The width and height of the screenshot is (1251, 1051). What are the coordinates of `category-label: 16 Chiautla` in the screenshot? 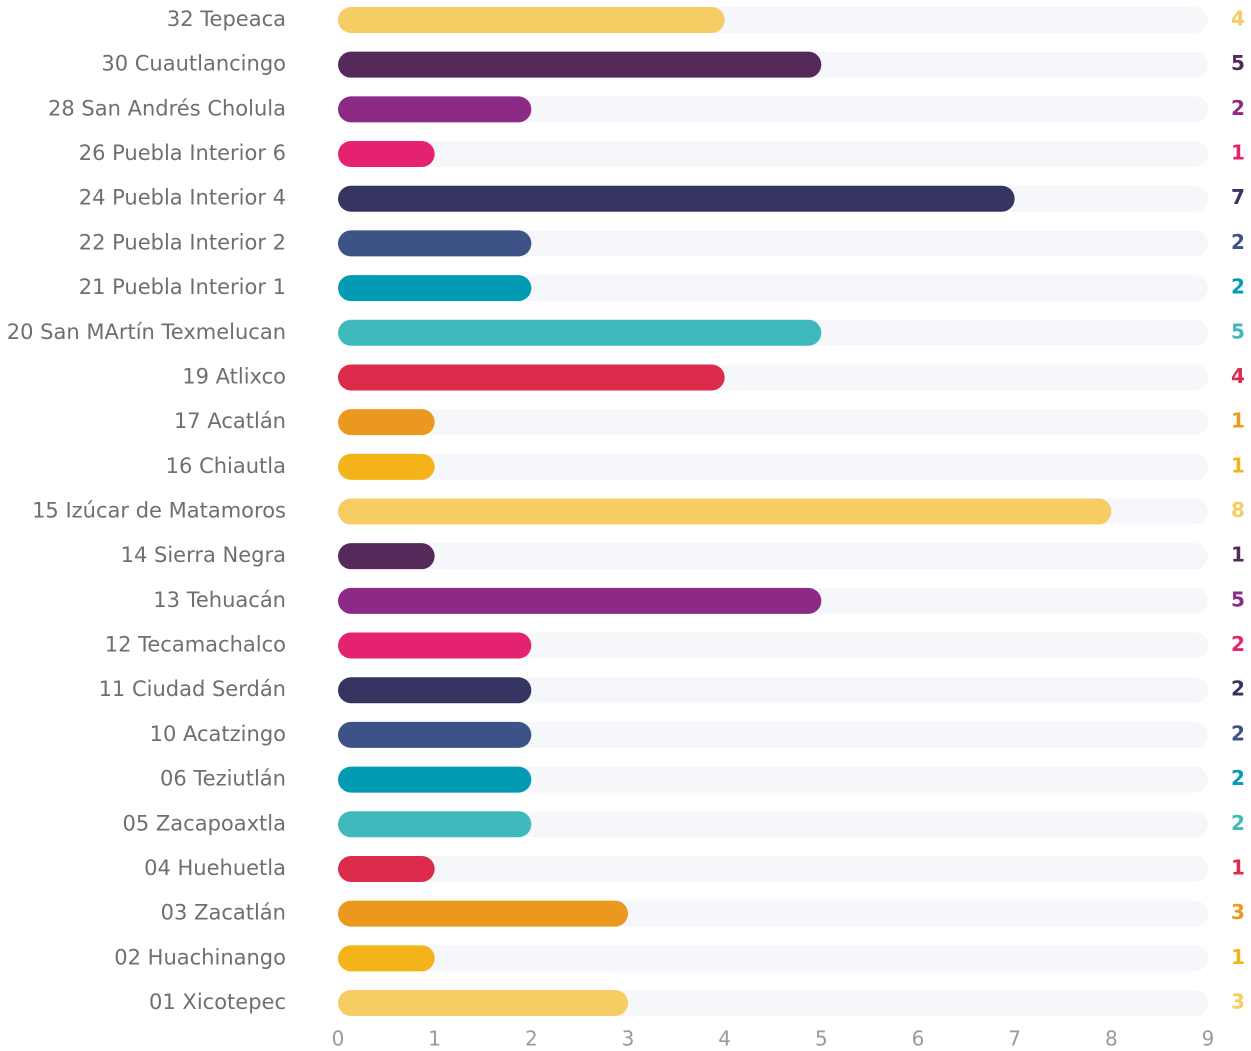 It's located at (226, 466).